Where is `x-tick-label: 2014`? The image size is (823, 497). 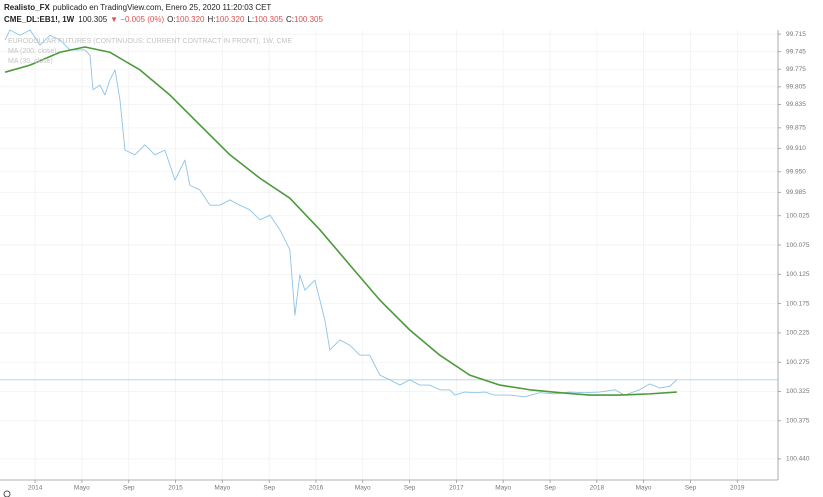
x-tick-label: 2014 is located at coordinates (35, 488).